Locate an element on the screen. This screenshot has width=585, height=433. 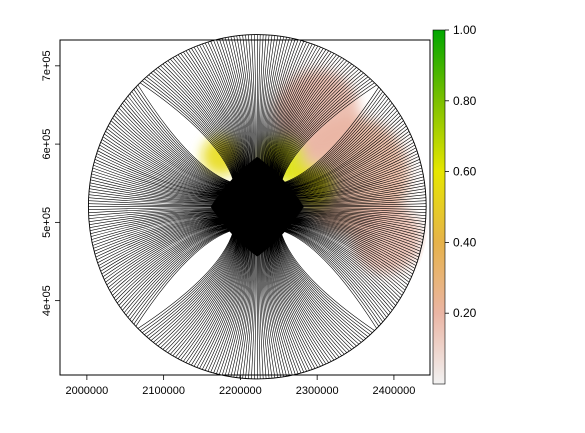
core-mass is located at coordinates (257, 206).